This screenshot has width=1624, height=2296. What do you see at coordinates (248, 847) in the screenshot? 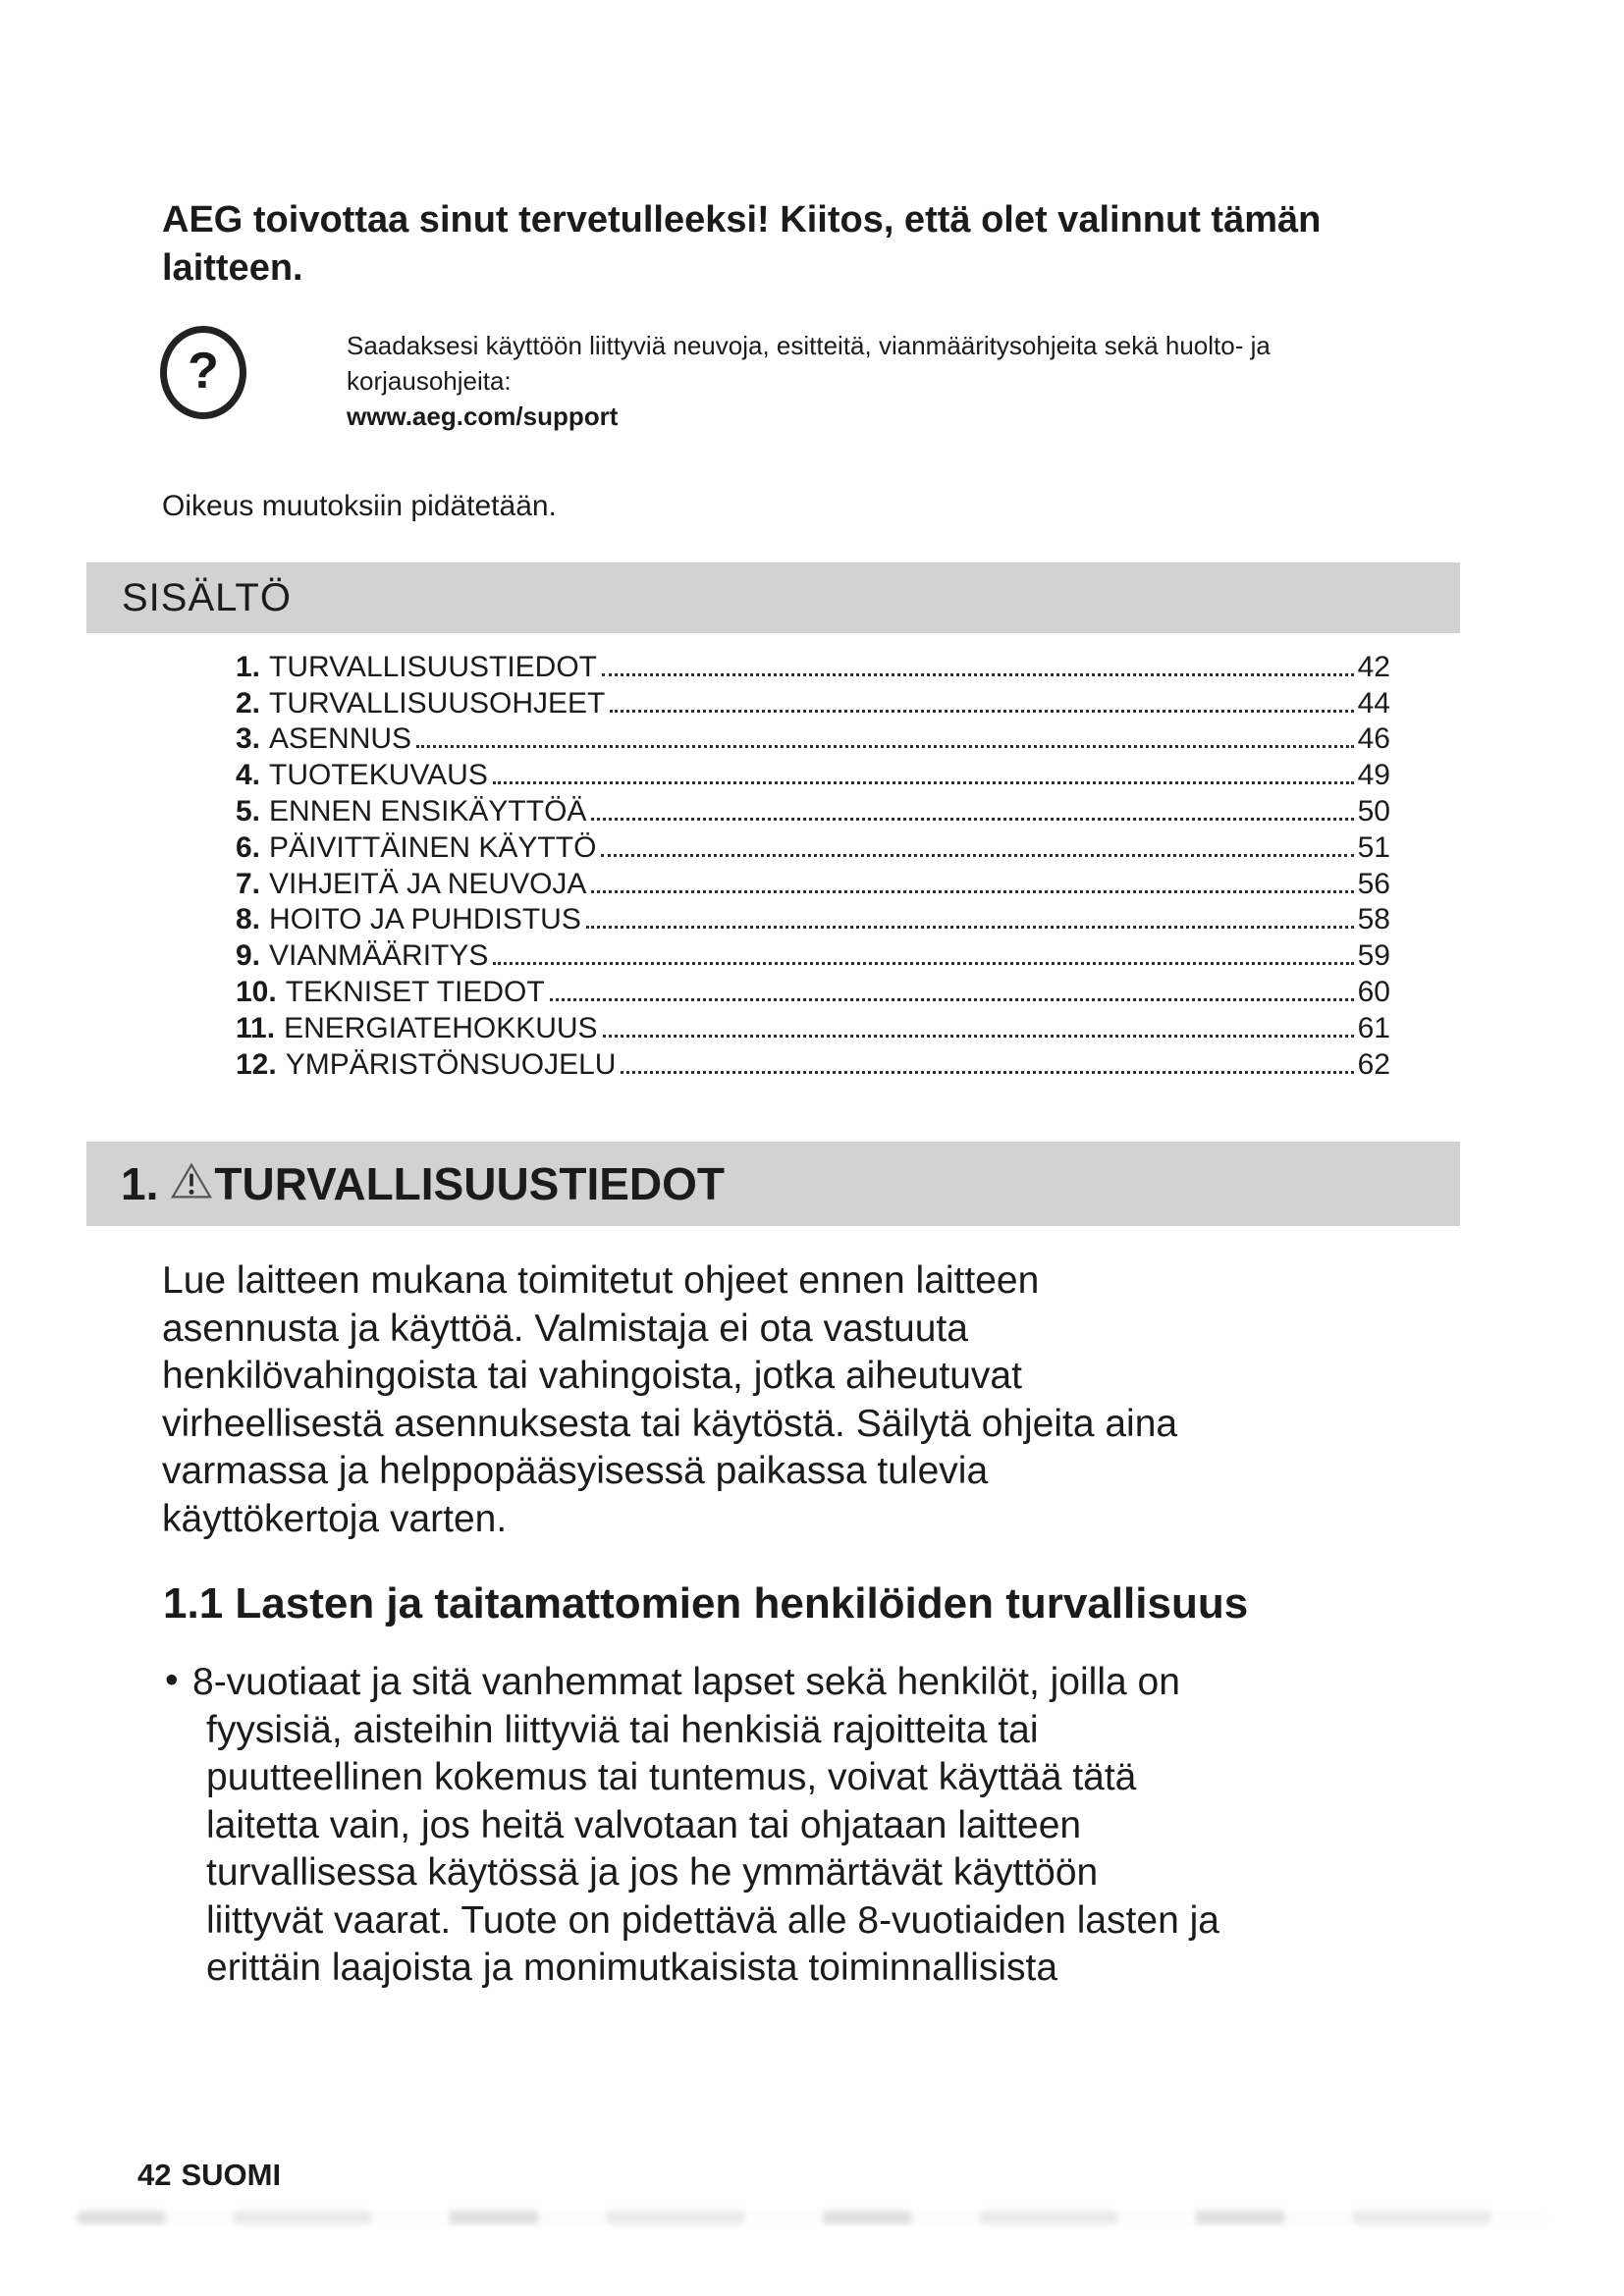
I see `toc-item-number: 6.` at bounding box center [248, 847].